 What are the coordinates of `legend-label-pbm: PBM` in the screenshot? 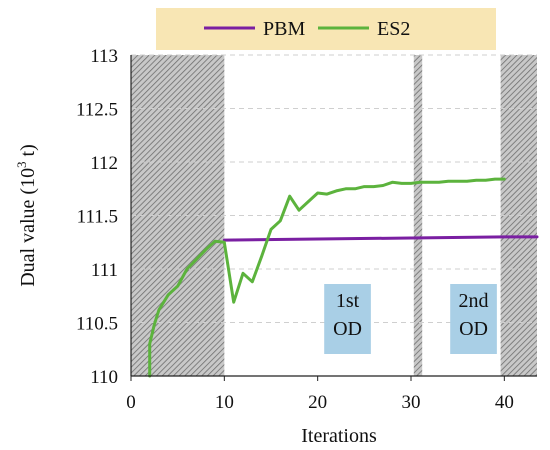 It's located at (284, 29).